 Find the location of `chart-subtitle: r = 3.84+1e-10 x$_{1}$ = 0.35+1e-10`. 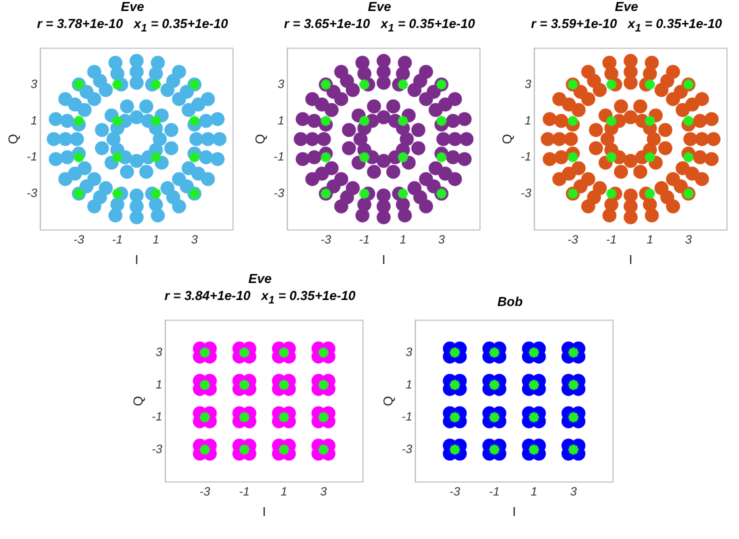

chart-subtitle: r = 3.84+1e-10 x$_{1}$ = 0.35+1e-10 is located at coordinates (260, 298).